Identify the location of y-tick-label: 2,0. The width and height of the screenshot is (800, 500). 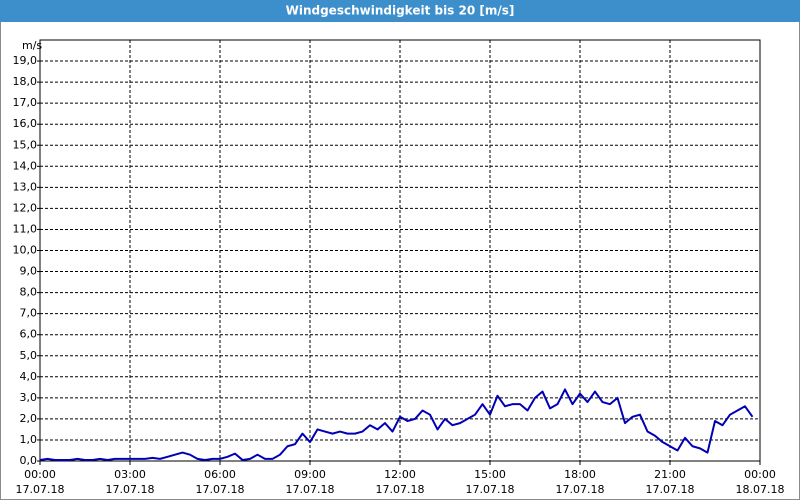
(29, 418).